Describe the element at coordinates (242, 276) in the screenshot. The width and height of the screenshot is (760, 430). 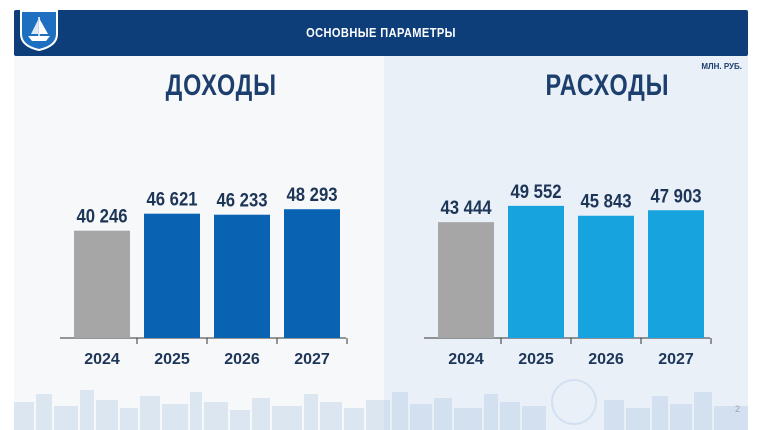
I see `income-bar-2026` at that location.